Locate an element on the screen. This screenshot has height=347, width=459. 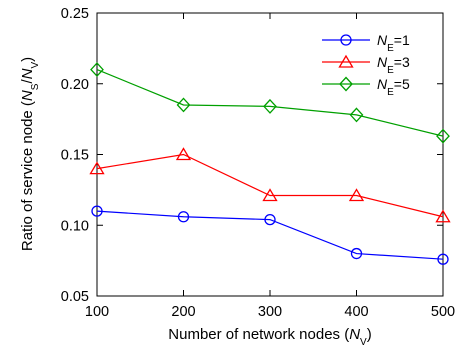
y-tick-label: 0.25 is located at coordinates (75, 14).